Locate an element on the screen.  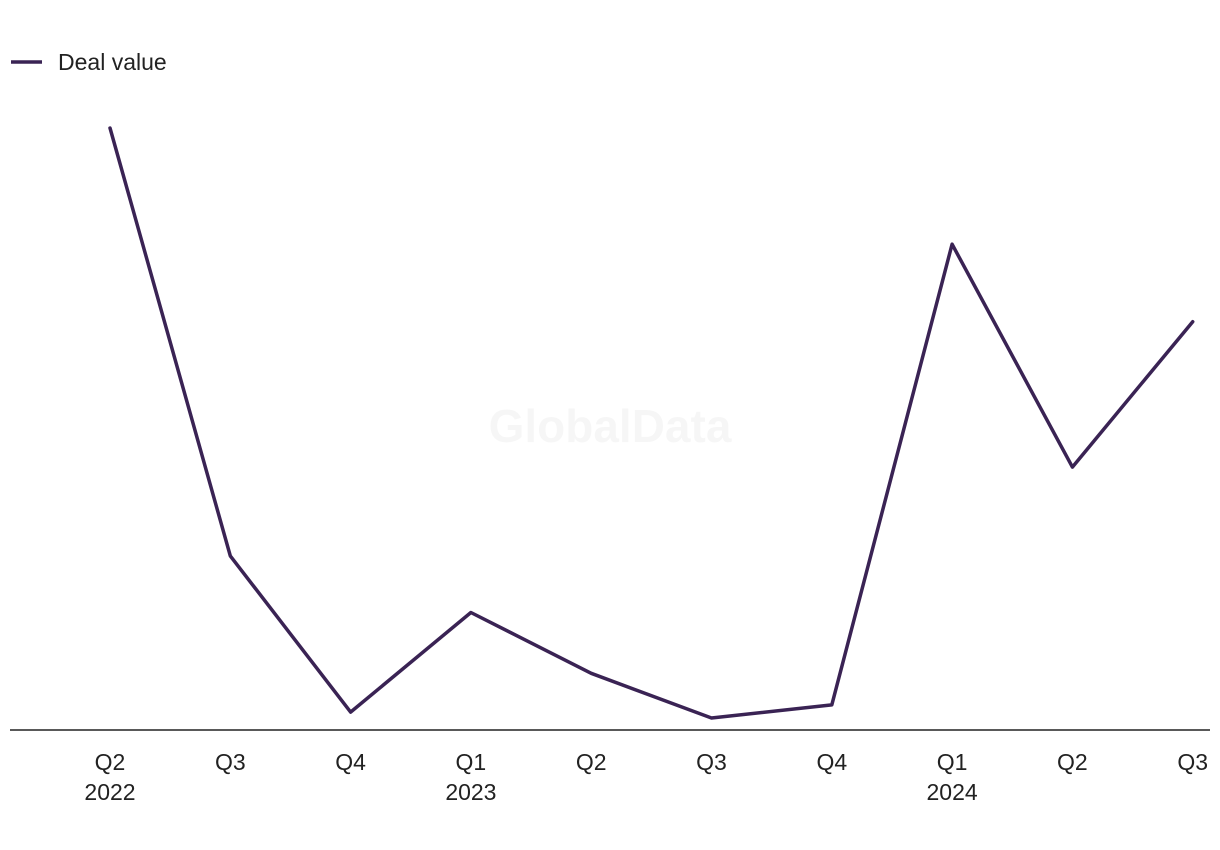
legend-label: Deal value is located at coordinates (112, 62).